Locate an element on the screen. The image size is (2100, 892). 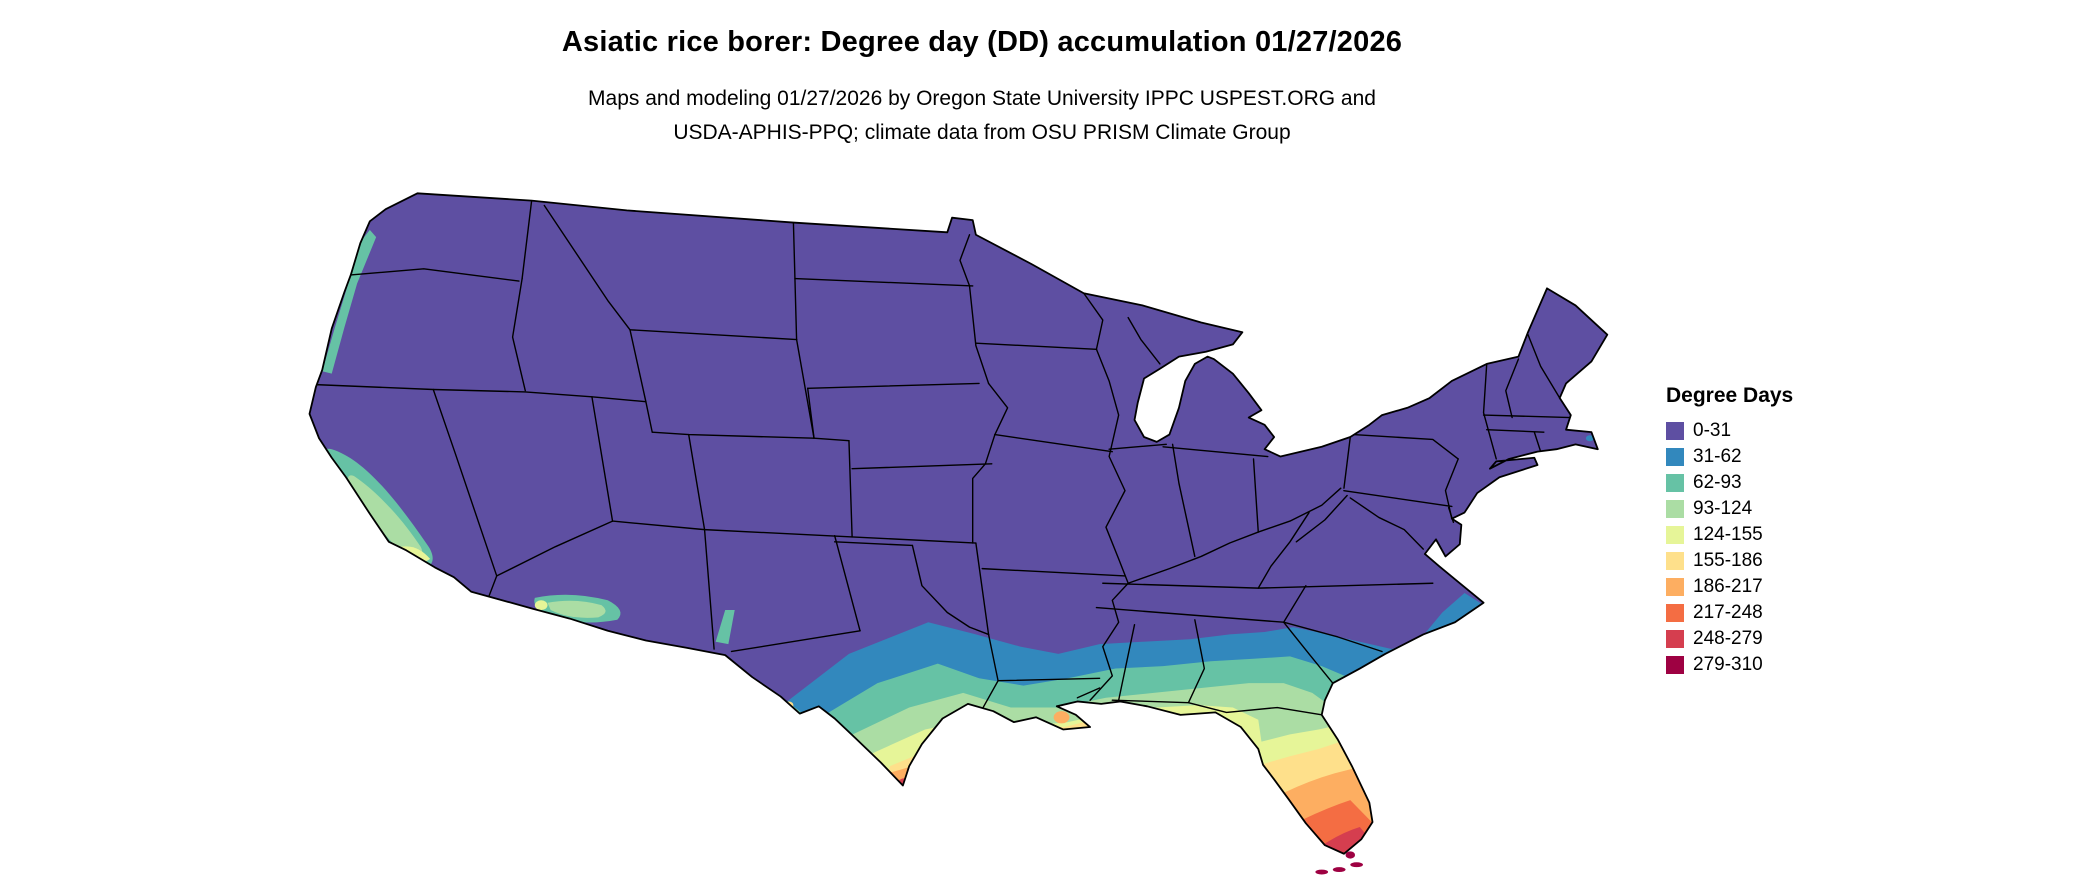
border-potomac is located at coordinates (1386, 523).